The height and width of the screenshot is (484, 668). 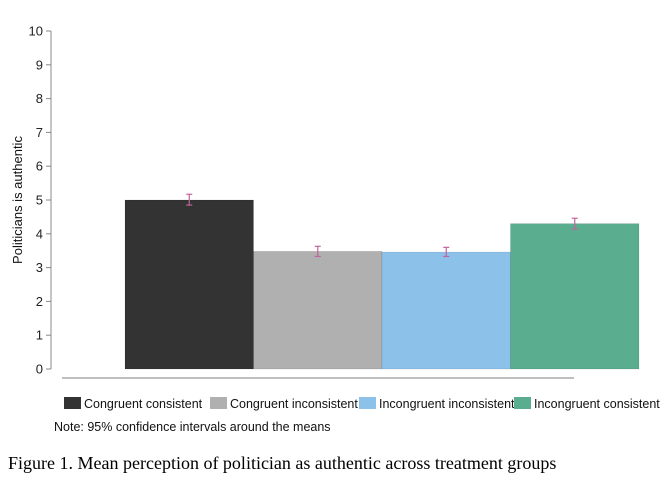 What do you see at coordinates (294, 404) in the screenshot?
I see `legend-label: Congruent inconsistent` at bounding box center [294, 404].